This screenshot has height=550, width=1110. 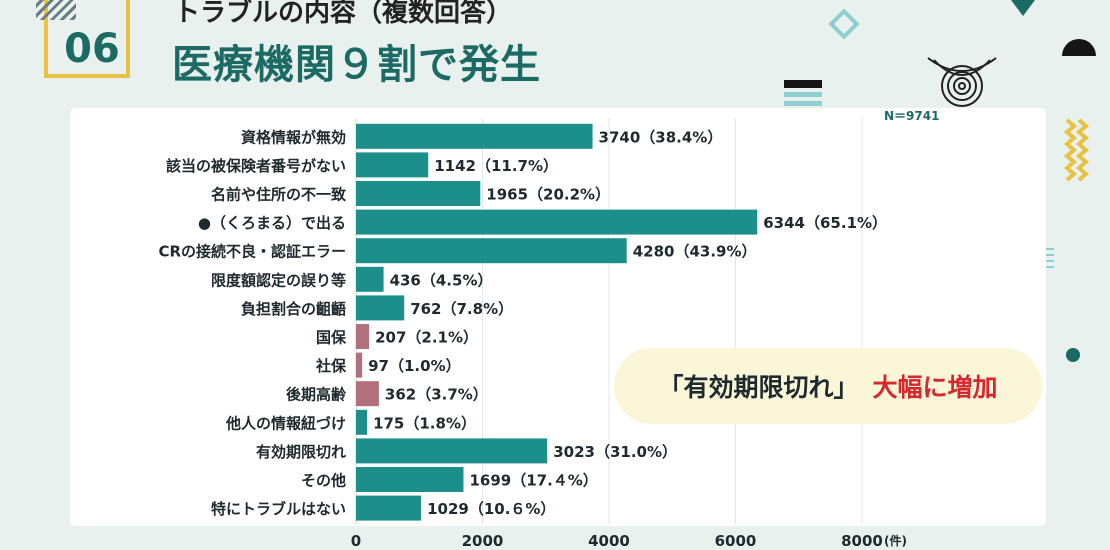 I want to click on dot-icon, so click(x=1073, y=355).